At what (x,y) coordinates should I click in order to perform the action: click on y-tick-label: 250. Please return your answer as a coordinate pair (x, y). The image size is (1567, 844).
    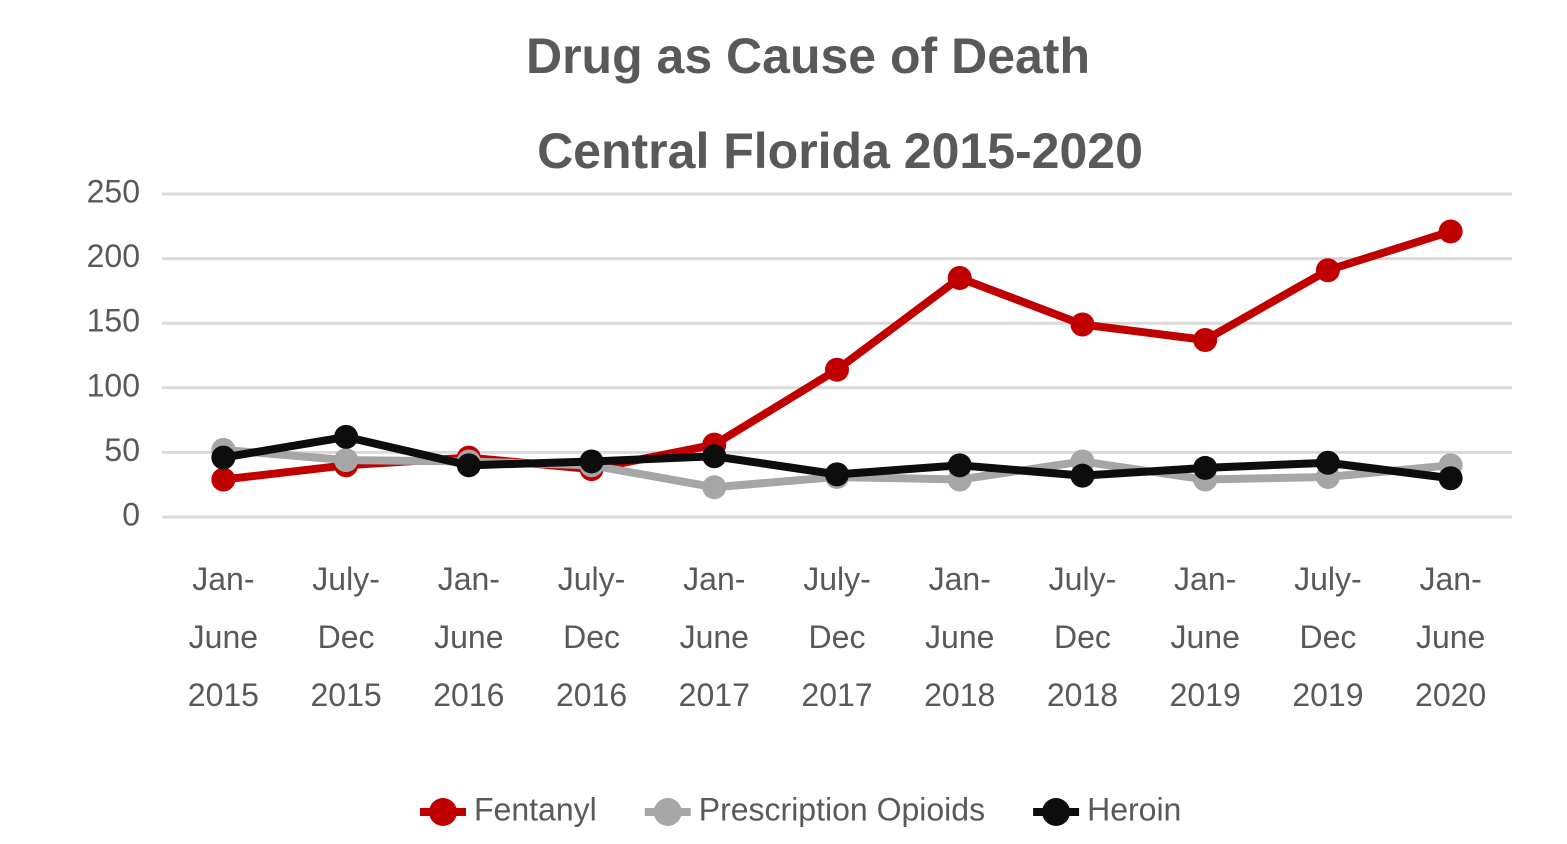
    Looking at the image, I should click on (113, 191).